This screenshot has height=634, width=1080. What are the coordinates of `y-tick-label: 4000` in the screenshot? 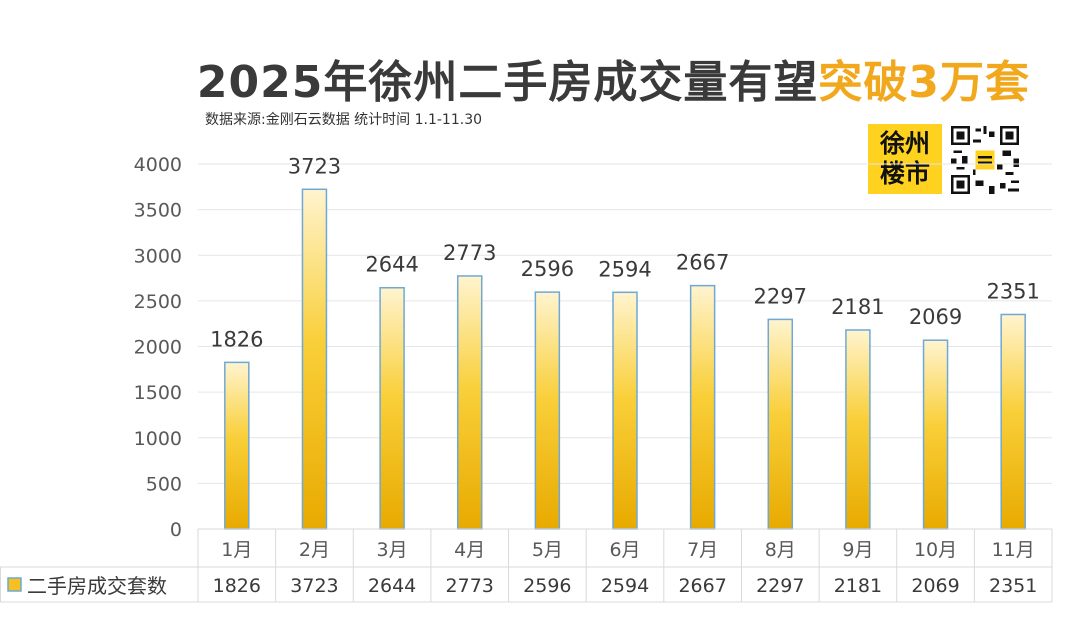 It's located at (158, 165).